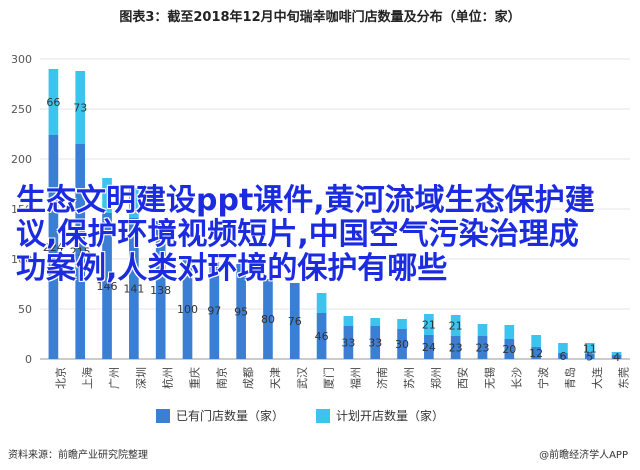 The width and height of the screenshot is (640, 470). I want to click on data-label-opened-15: 23, so click(456, 348).